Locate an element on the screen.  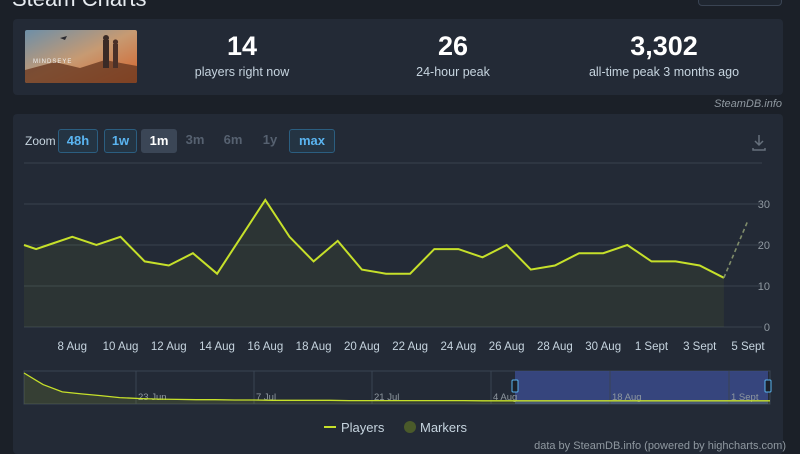
y-tick-label: 0 is located at coordinates (767, 328).